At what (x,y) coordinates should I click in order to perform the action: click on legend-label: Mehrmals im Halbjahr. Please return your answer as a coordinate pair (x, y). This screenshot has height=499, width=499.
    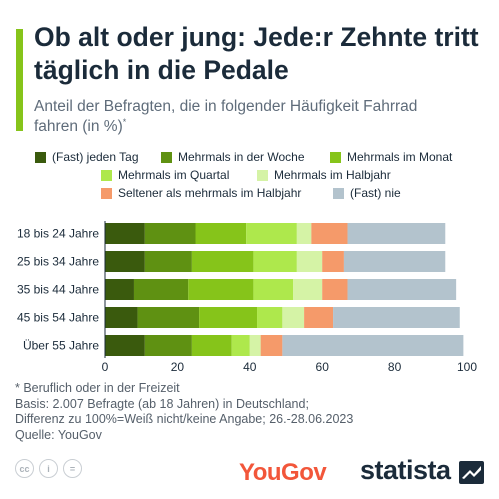
    Looking at the image, I should click on (332, 175).